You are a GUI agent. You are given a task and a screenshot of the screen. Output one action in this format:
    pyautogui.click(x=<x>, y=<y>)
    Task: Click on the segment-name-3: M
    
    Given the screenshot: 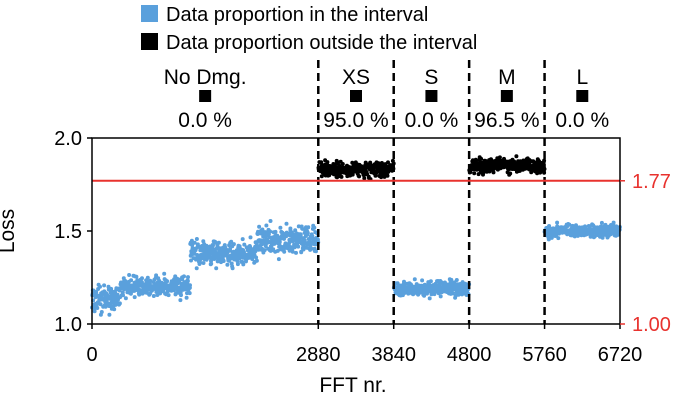 What is the action you would take?
    pyautogui.click(x=507, y=77)
    